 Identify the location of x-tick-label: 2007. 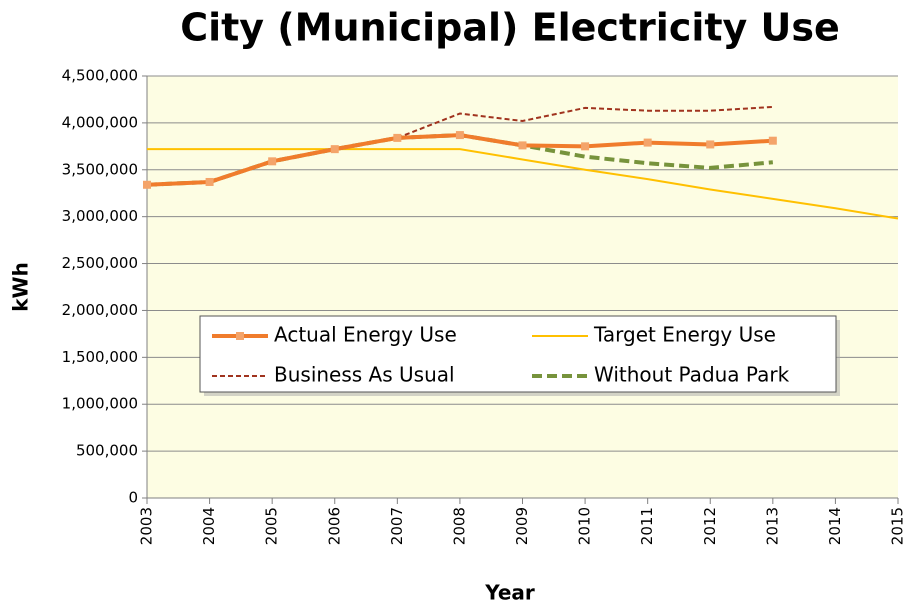
(397, 526).